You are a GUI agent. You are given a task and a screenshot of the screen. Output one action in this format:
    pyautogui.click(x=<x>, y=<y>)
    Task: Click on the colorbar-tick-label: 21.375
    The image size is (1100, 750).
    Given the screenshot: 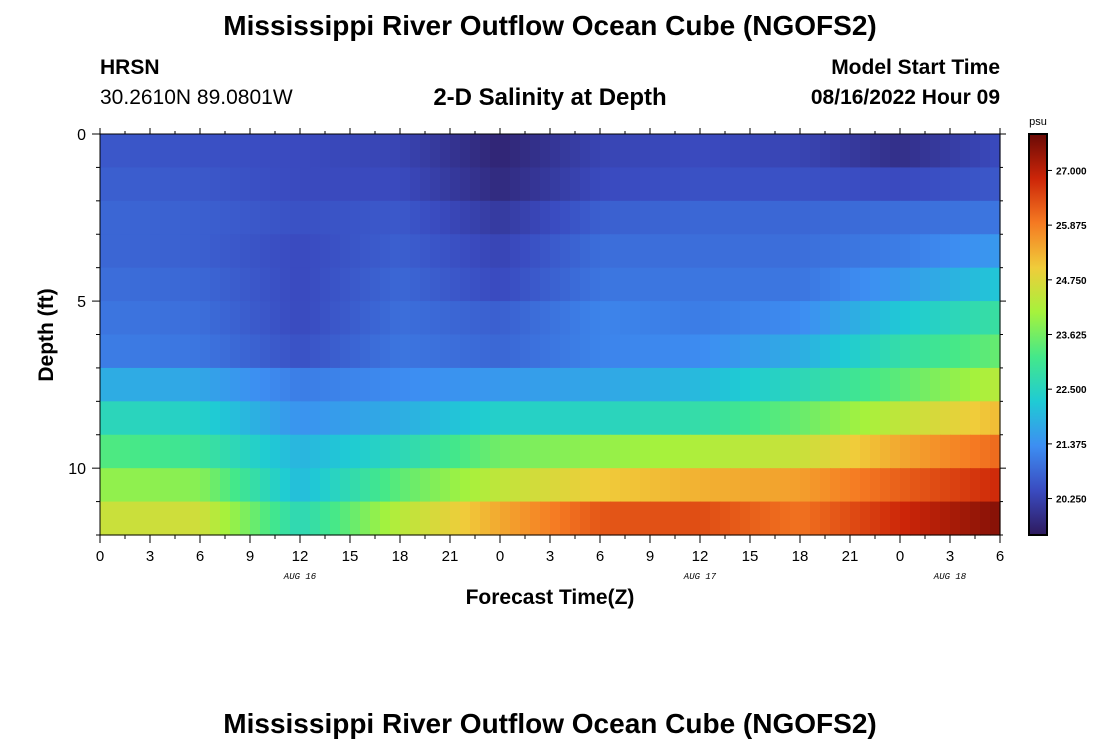 What is the action you would take?
    pyautogui.click(x=1071, y=445)
    